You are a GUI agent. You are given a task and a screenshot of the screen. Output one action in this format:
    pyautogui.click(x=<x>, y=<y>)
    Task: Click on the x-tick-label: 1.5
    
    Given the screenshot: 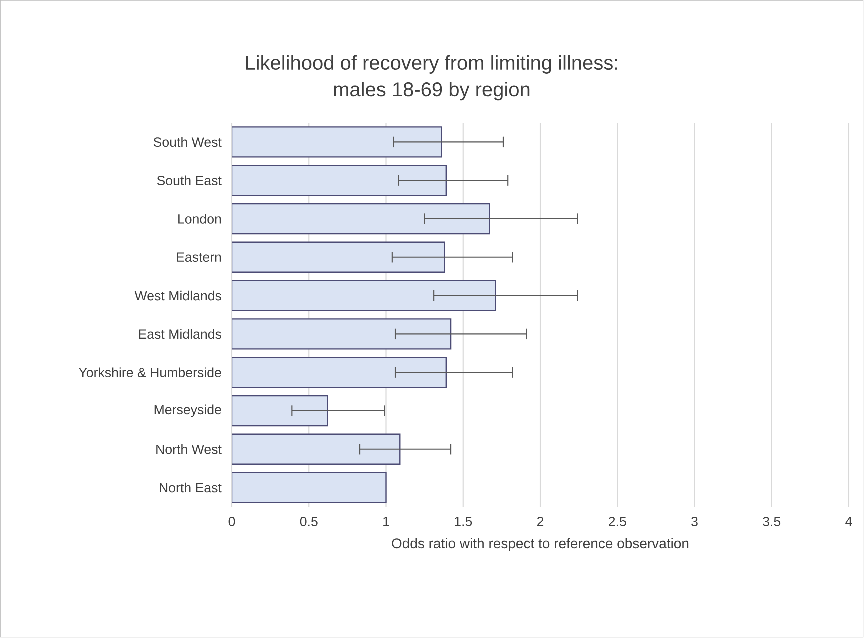 What is the action you would take?
    pyautogui.click(x=463, y=521)
    